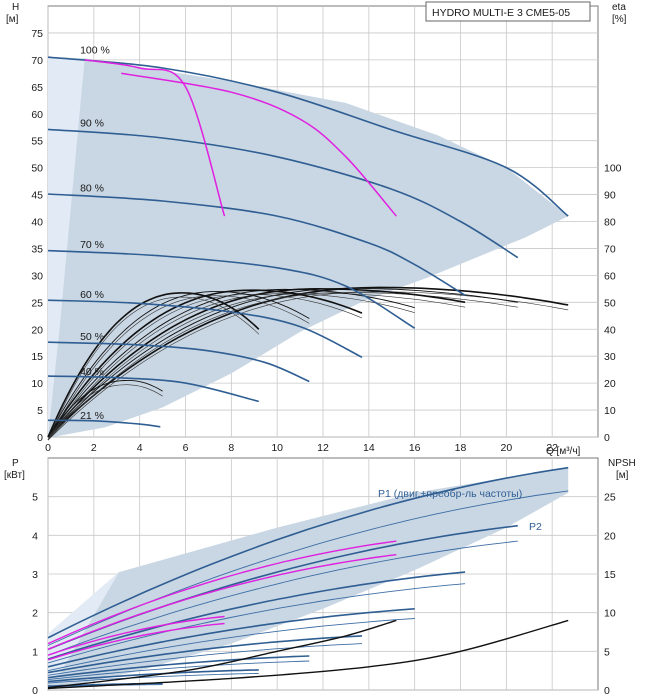 This screenshot has width=658, height=700. What do you see at coordinates (610, 330) in the screenshot?
I see `eta-tick-label: 40` at bounding box center [610, 330].